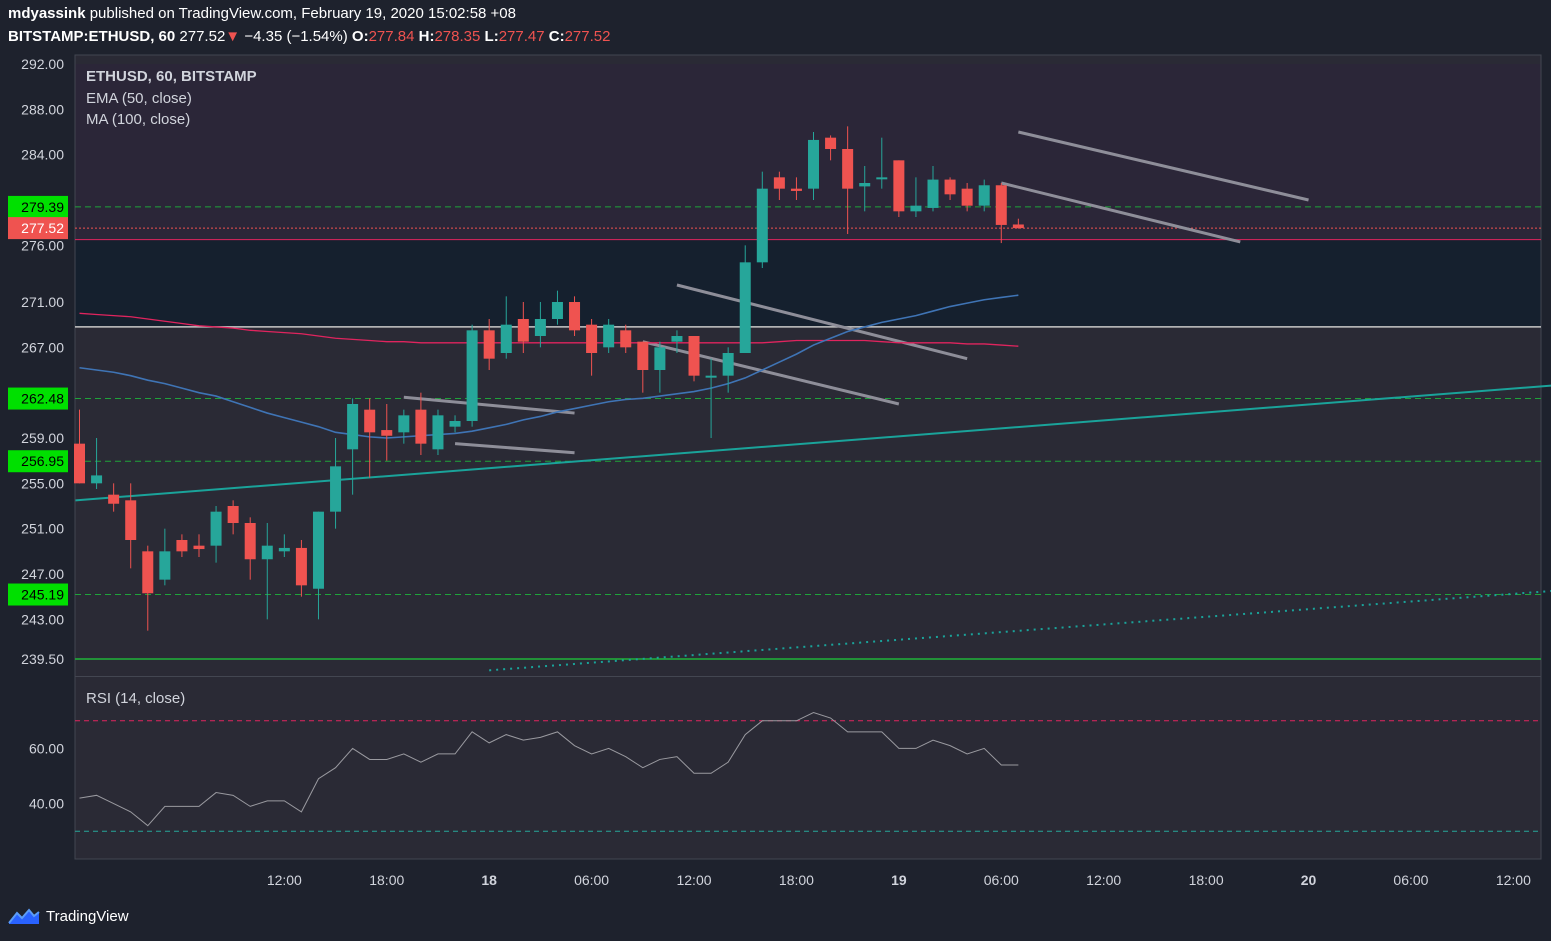  Describe the element at coordinates (42, 347) in the screenshot. I see `price-axis-label: 267.00` at that location.